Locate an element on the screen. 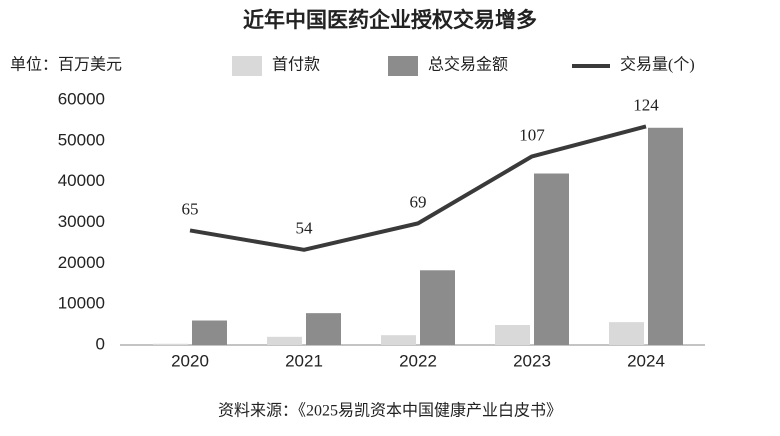 The image size is (780, 436). chart-title: 近年中国医药企业授权交易增多 is located at coordinates (390, 20).